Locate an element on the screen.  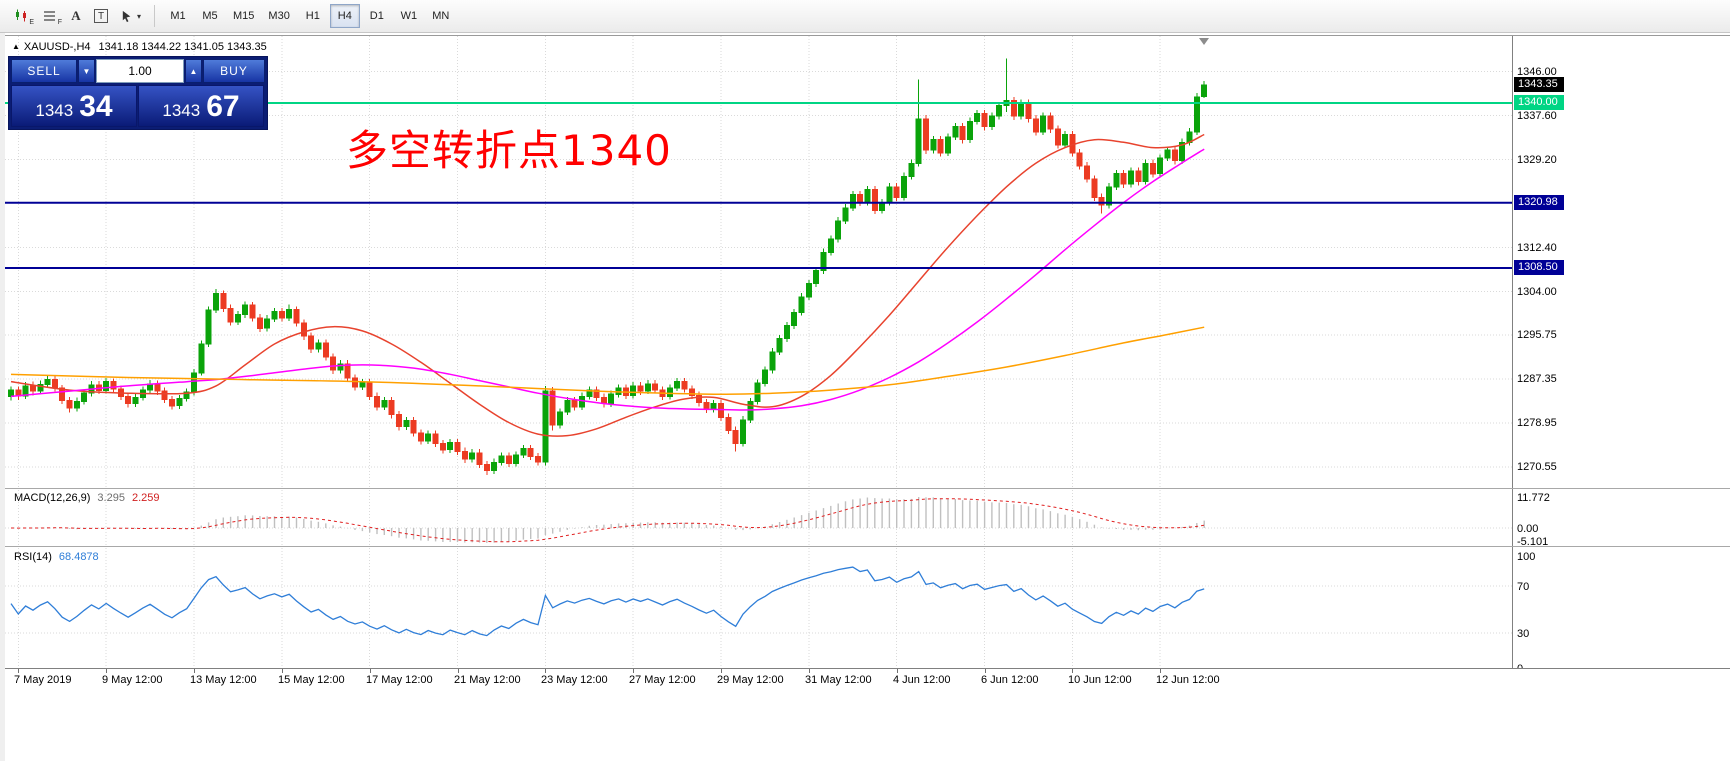
chart-lines-button: F is located at coordinates (50, 16).